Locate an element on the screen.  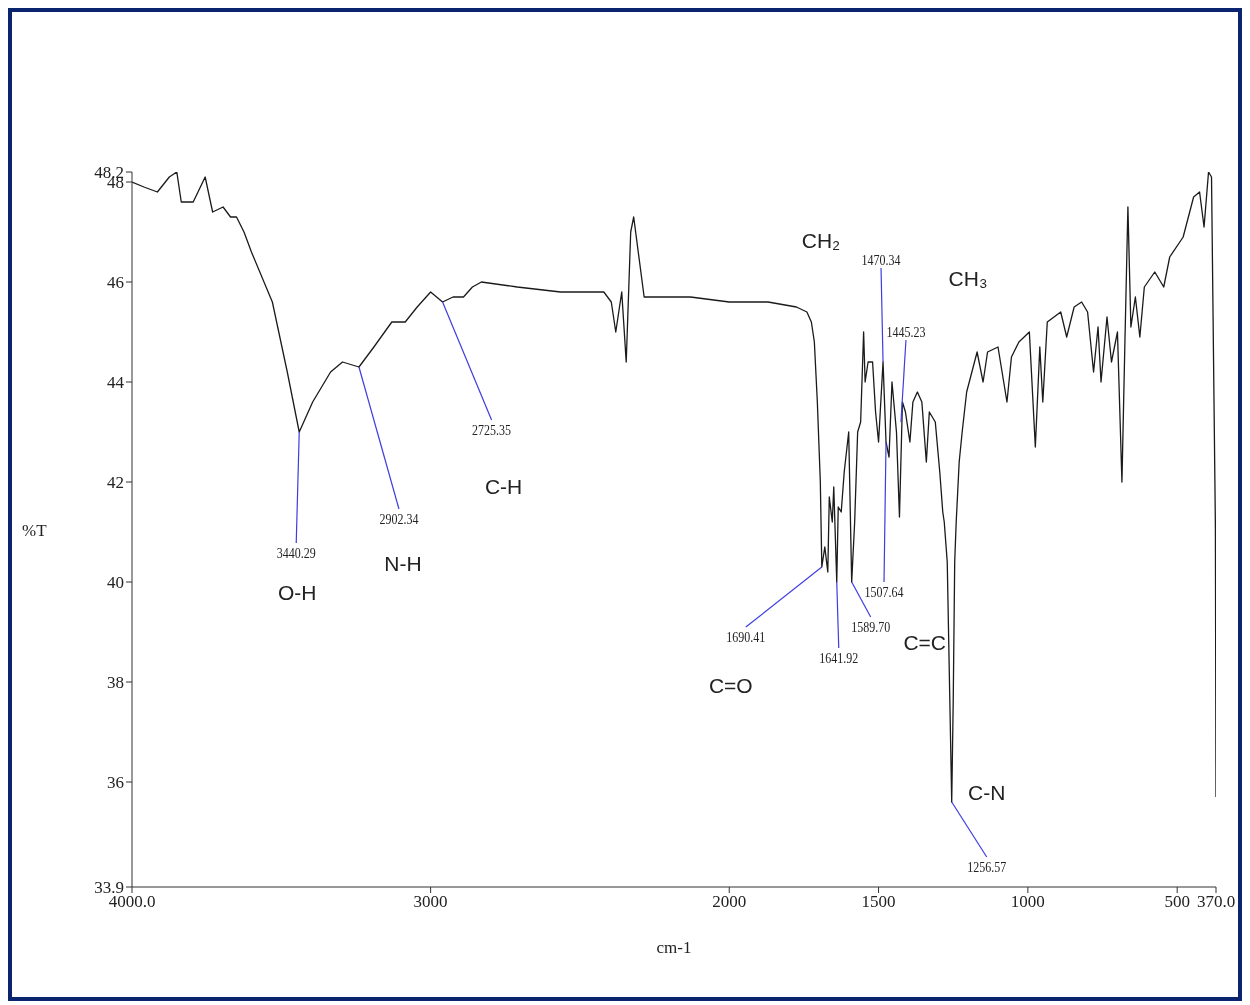
x-tick-label: 2000 is located at coordinates (729, 902).